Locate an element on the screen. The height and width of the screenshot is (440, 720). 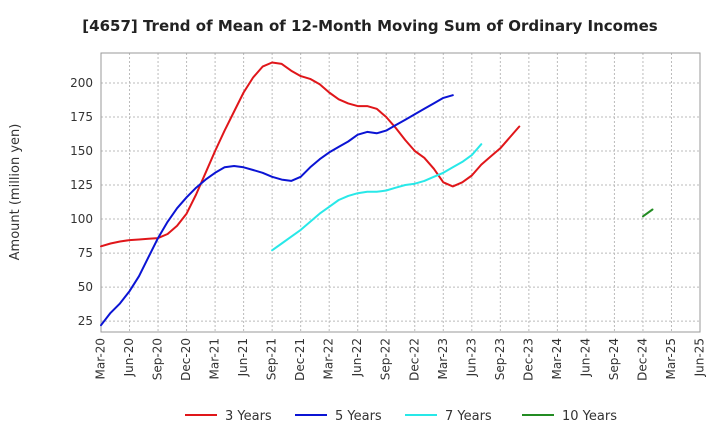
x-tick-label: Dec-24 is located at coordinates (642, 359).